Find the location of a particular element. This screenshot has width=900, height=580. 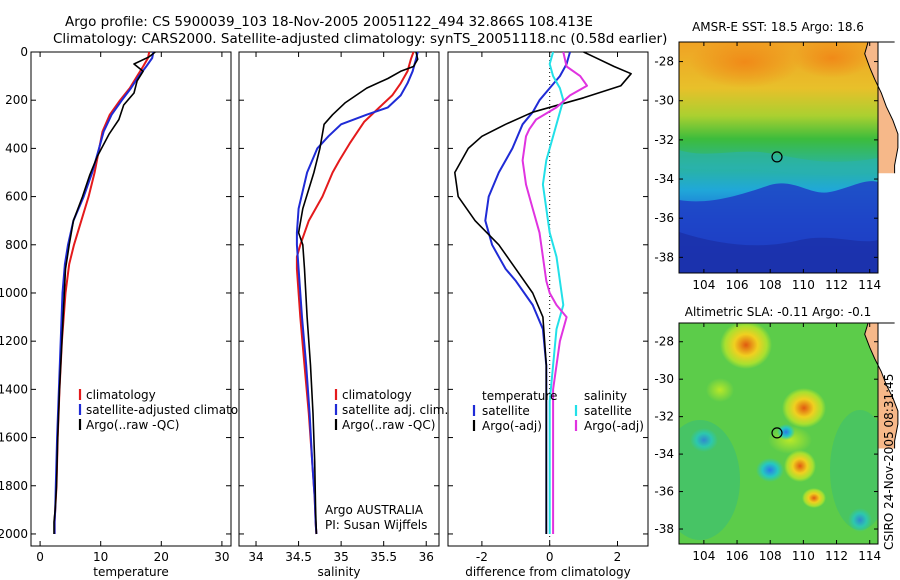

sla-map-frame is located at coordinates (778, 433).